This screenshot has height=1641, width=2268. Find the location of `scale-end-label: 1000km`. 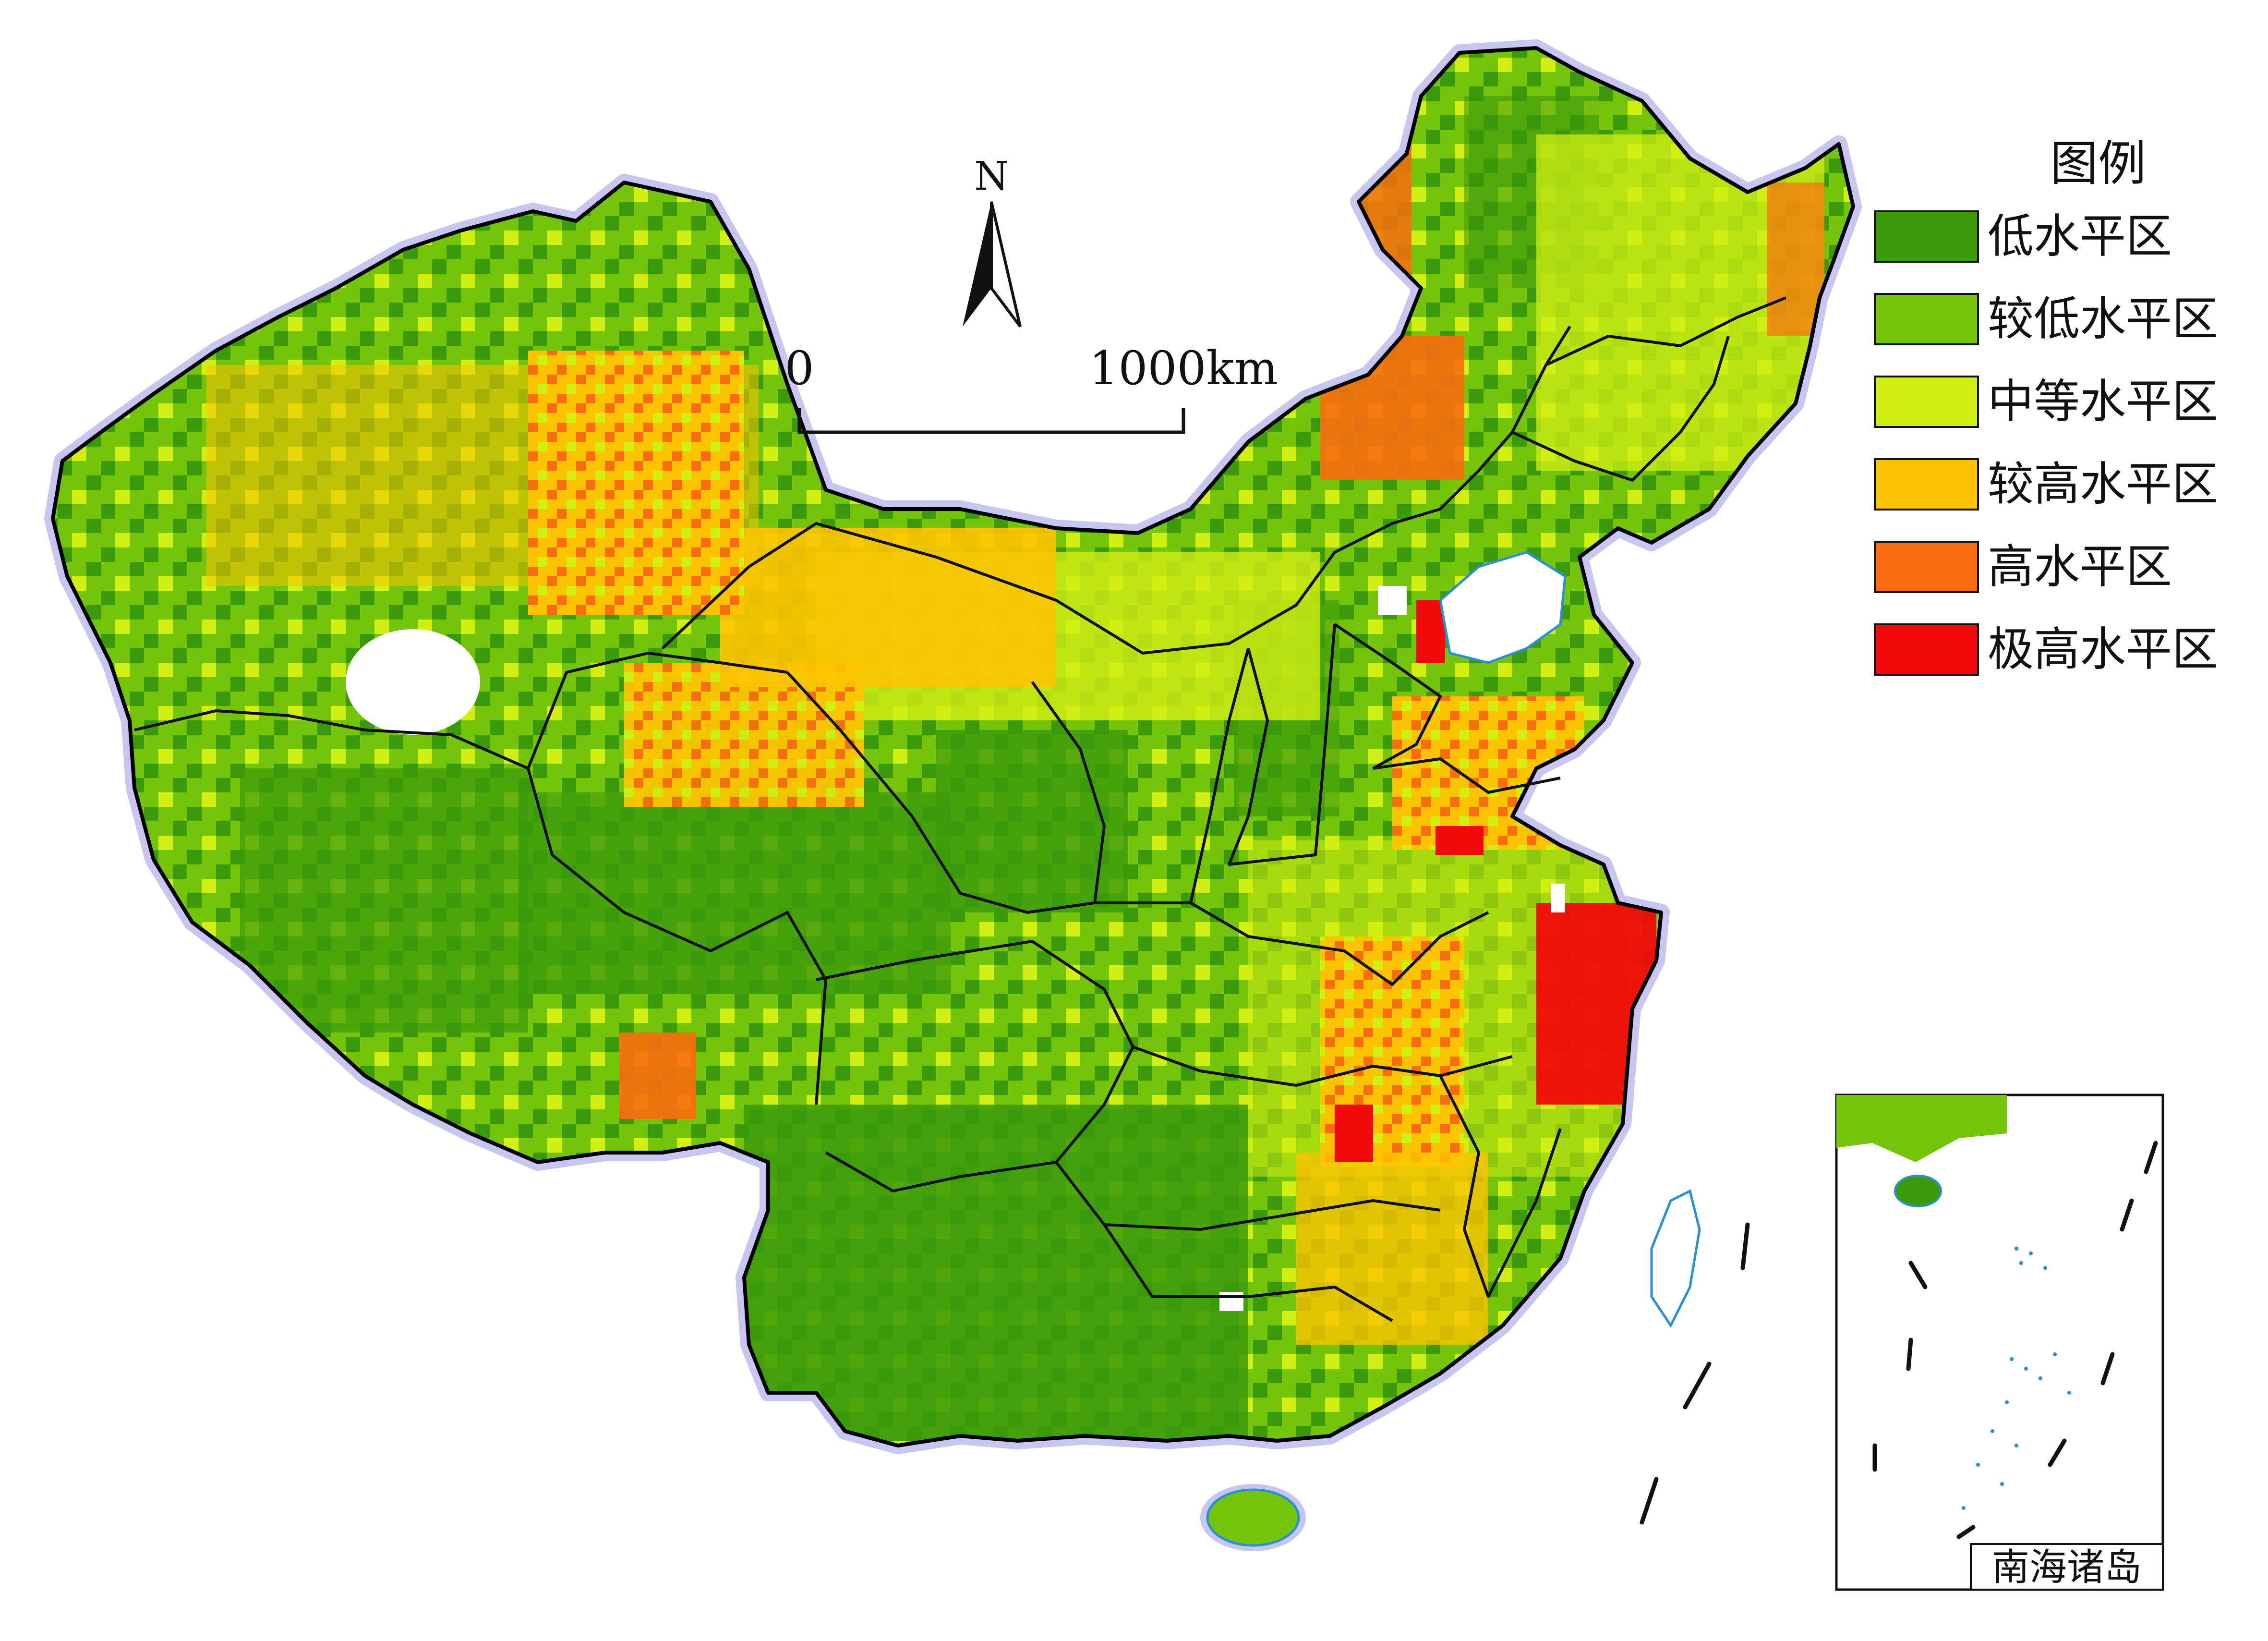

scale-end-label: 1000km is located at coordinates (1183, 368).